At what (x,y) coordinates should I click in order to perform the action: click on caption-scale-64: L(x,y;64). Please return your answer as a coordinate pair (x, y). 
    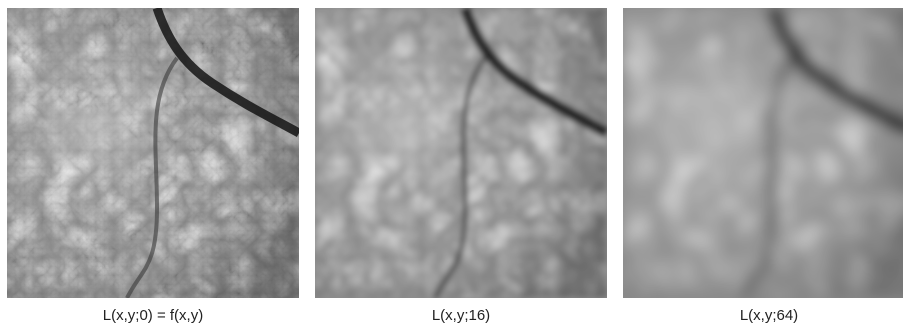
    Looking at the image, I should click on (769, 315).